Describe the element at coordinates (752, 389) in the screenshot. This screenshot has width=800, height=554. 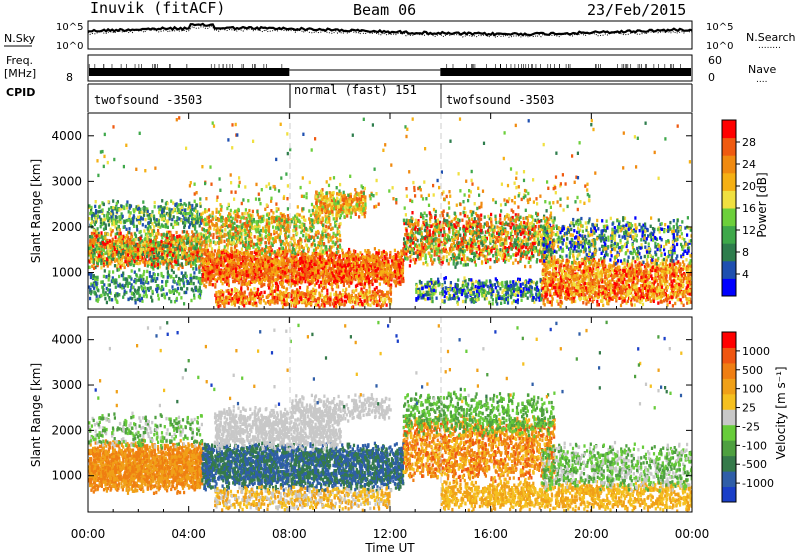
I see `vcb-tick-2: 100` at that location.